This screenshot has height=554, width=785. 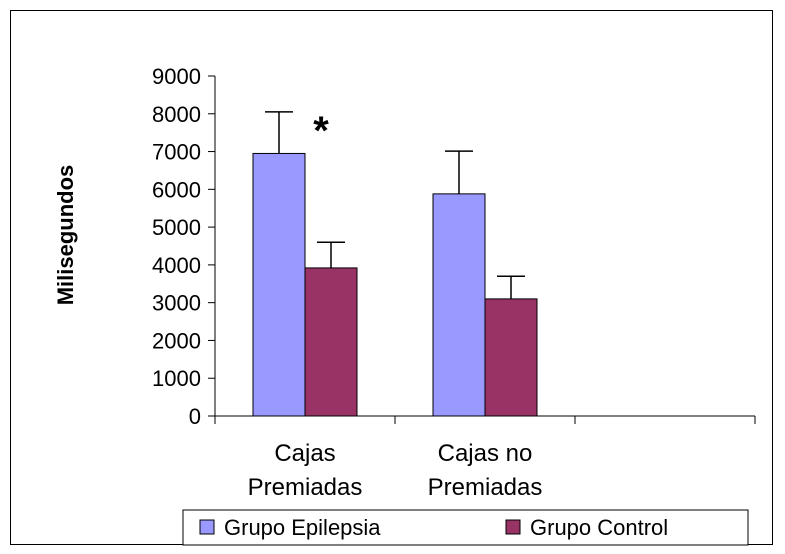 I want to click on y-tick-label: 6000, so click(x=176, y=189).